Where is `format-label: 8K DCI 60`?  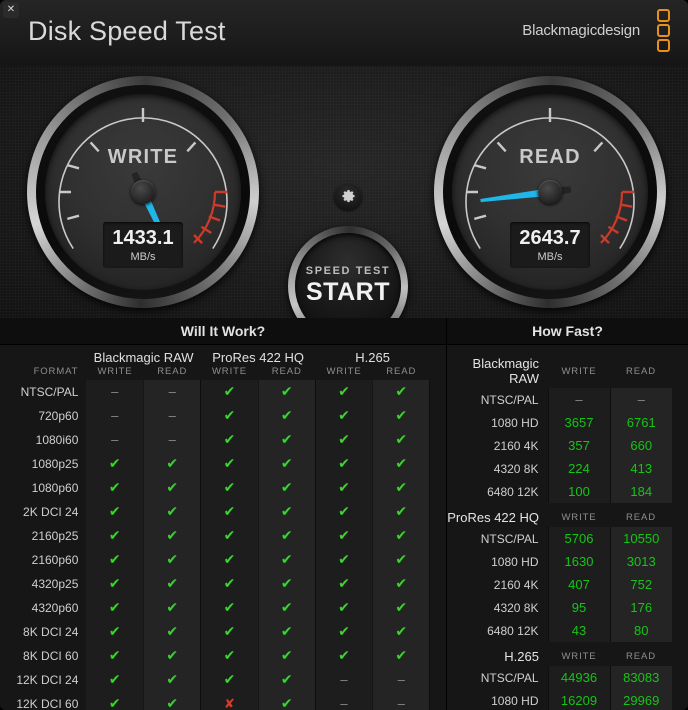
format-label: 8K DCI 60 is located at coordinates (43, 656).